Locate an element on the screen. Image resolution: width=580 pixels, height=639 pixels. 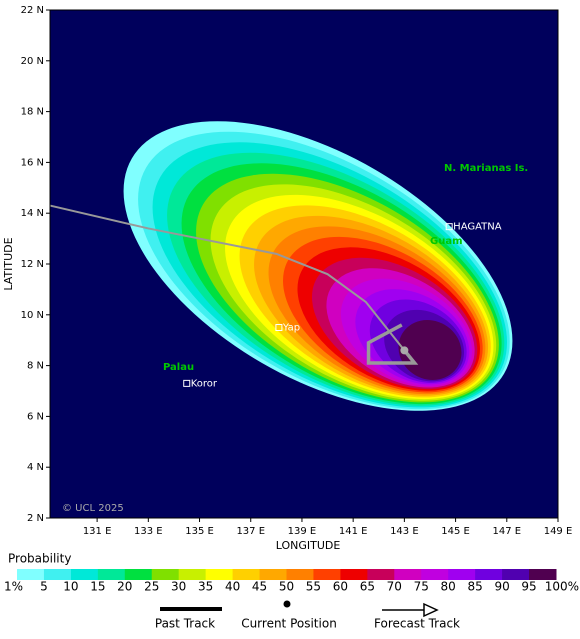
x-tick-label: 149 E is located at coordinates (558, 531).